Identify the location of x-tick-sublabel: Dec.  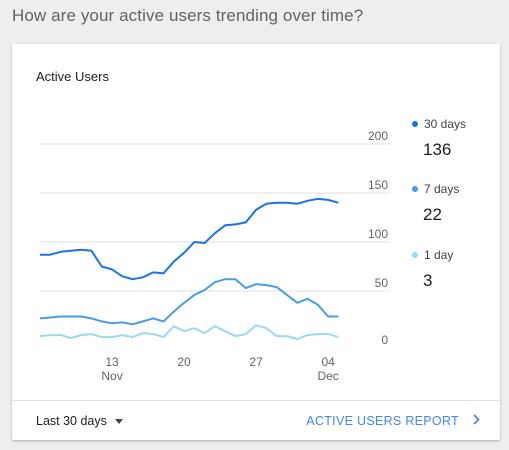
(327, 376).